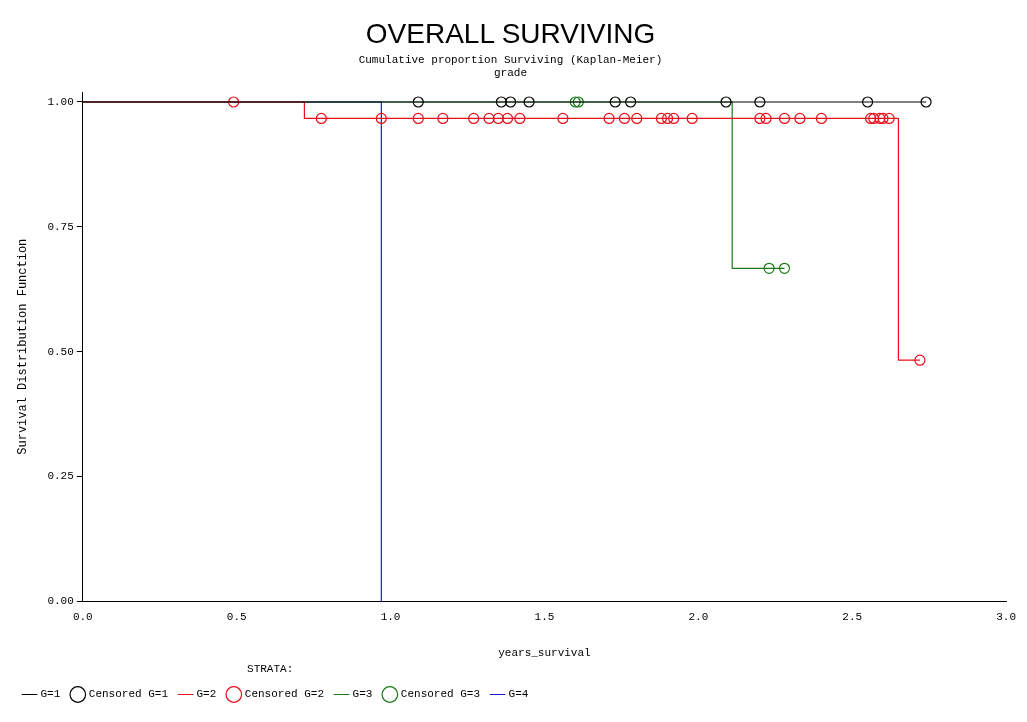  Describe the element at coordinates (510, 73) in the screenshot. I see `text: grade` at that location.